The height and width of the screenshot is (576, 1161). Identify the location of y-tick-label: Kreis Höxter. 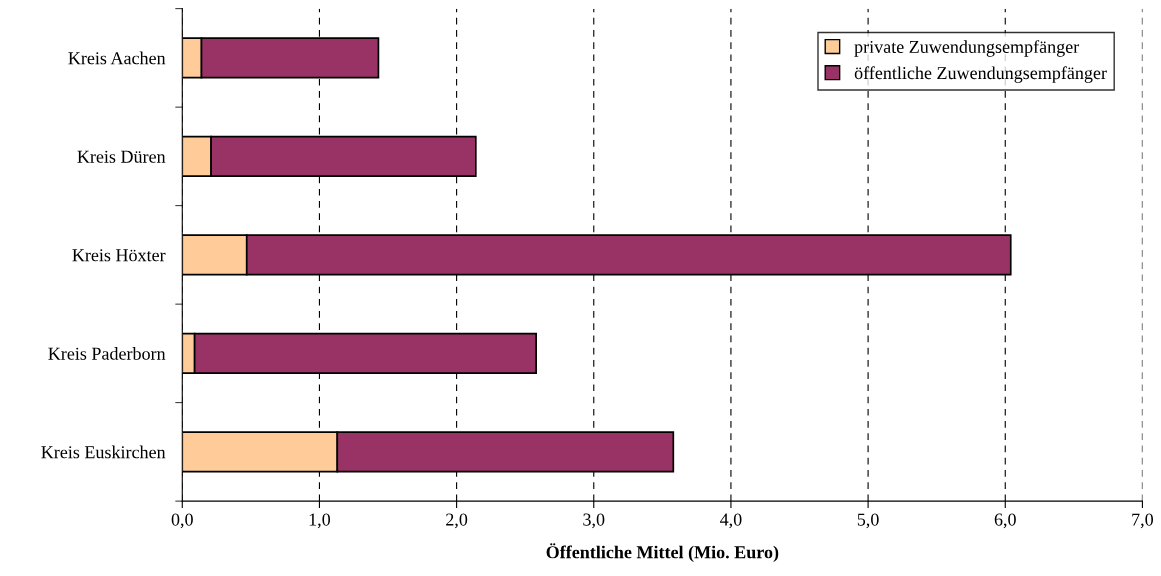
(119, 255).